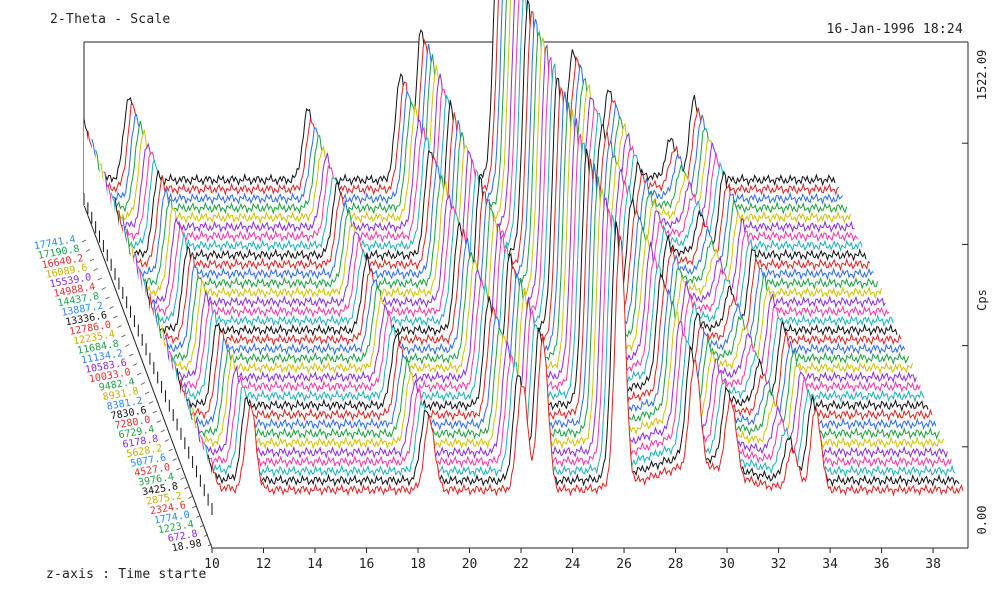  Describe the element at coordinates (779, 564) in the screenshot. I see `x-tick-label: 32` at that location.